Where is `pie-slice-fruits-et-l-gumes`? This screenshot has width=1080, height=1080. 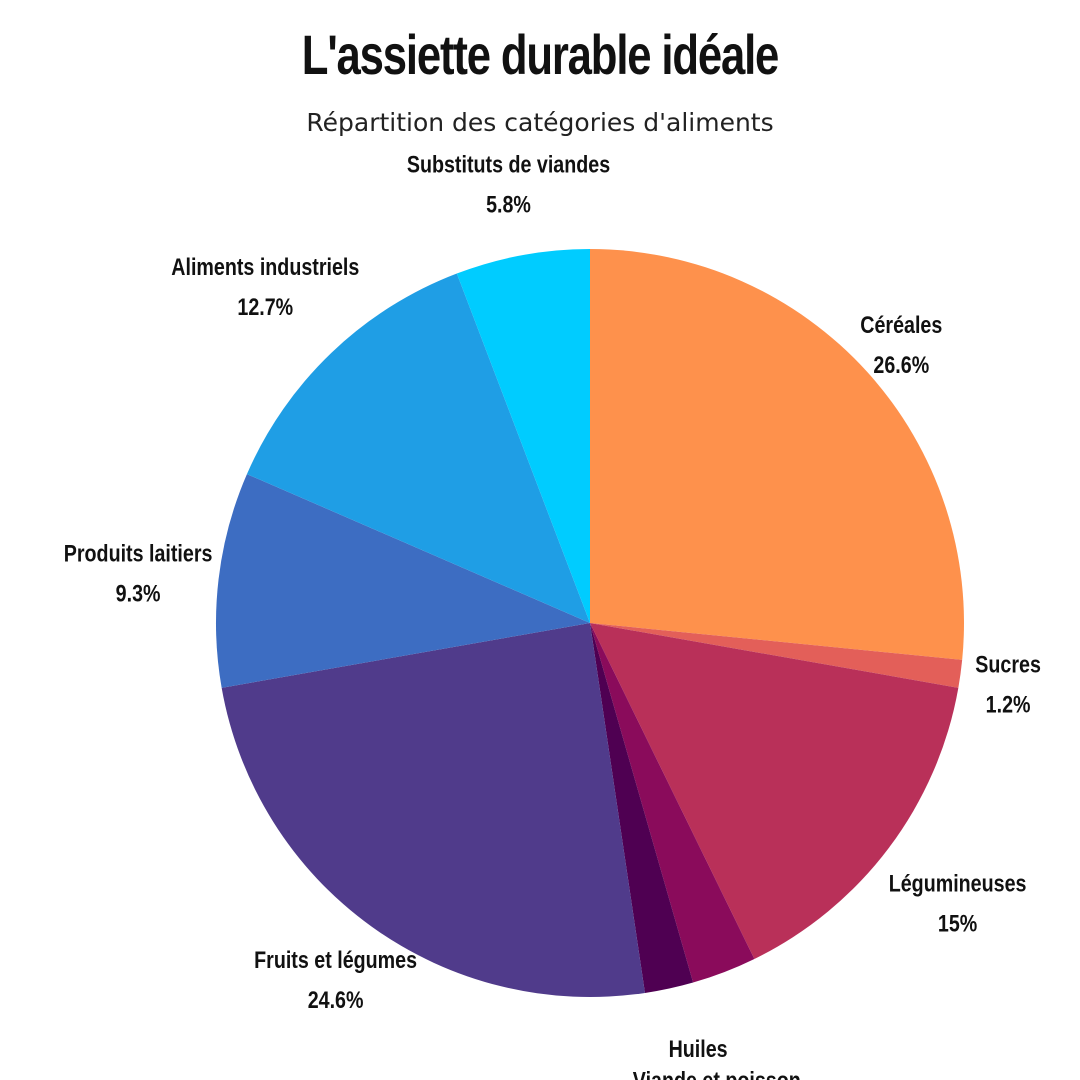 pie-slice-fruits-et-l-gumes is located at coordinates (433, 810).